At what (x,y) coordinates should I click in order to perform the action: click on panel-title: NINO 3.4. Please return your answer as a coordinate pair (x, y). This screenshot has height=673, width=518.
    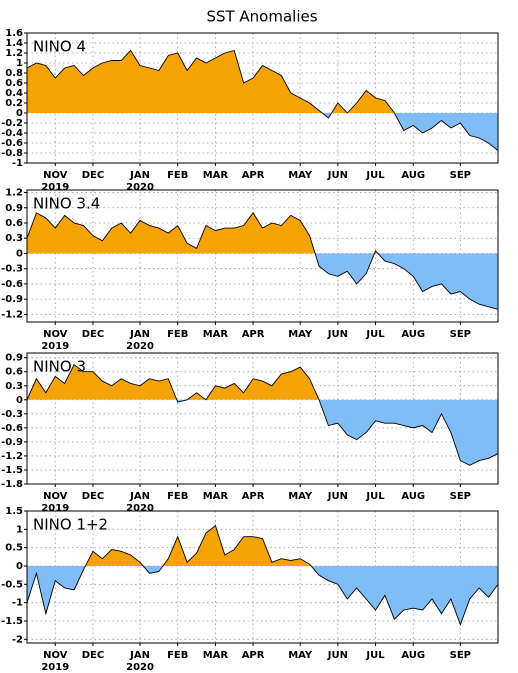
    Looking at the image, I should click on (66, 204).